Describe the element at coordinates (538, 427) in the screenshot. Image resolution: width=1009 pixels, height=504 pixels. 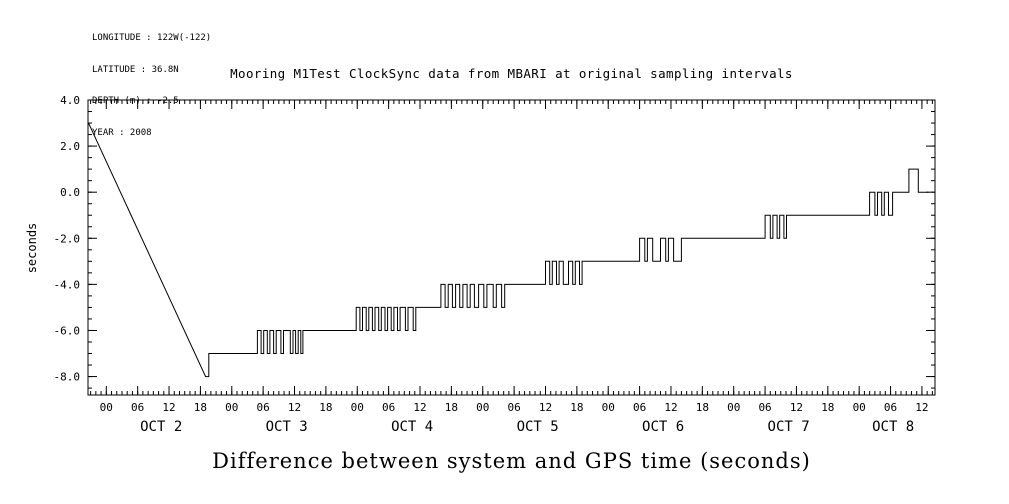
I see `day-label: OCT 5` at that location.